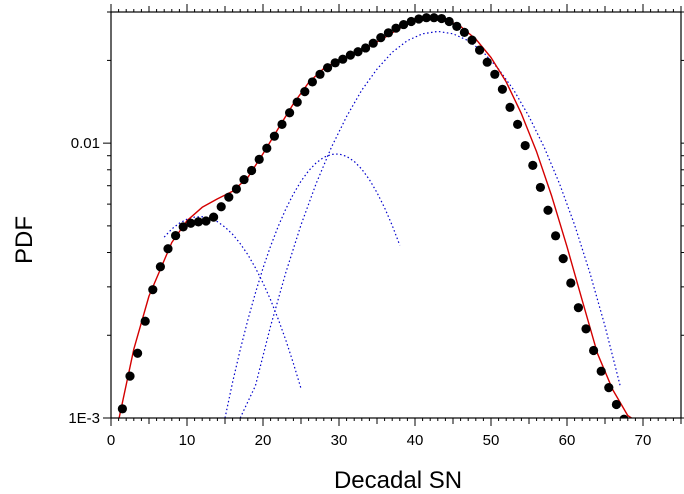  I want to click on x-tick-label: 10, so click(187, 440).